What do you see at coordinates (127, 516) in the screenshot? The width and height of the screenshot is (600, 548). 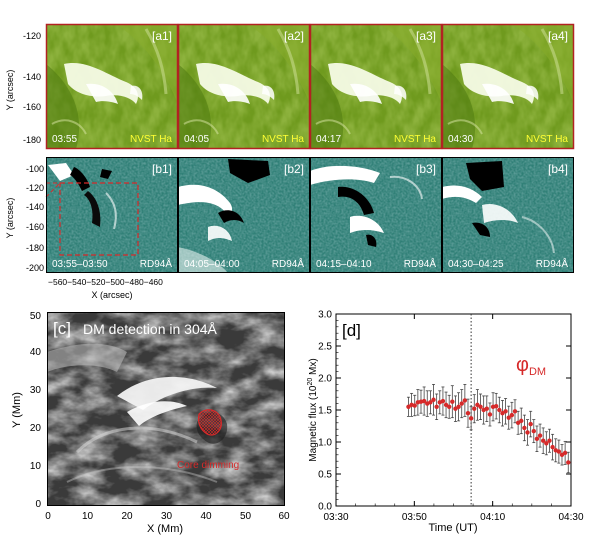 I see `panel-c-xtick: 20` at bounding box center [127, 516].